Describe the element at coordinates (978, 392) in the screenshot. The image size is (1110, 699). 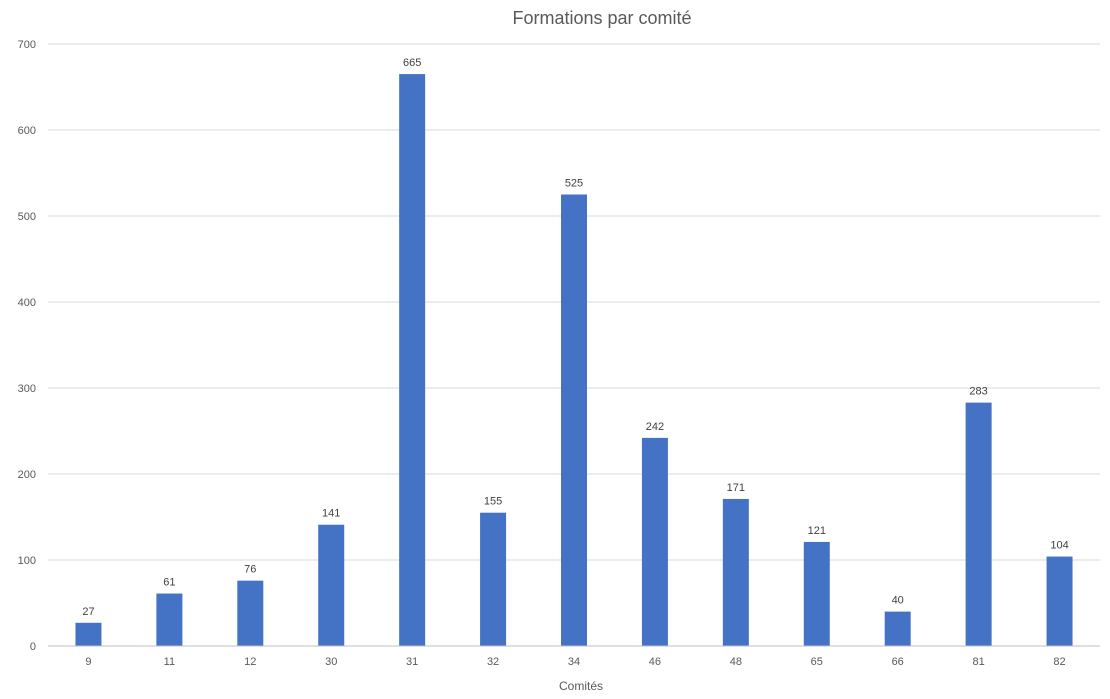
I see `bar-value-label: 283` at that location.